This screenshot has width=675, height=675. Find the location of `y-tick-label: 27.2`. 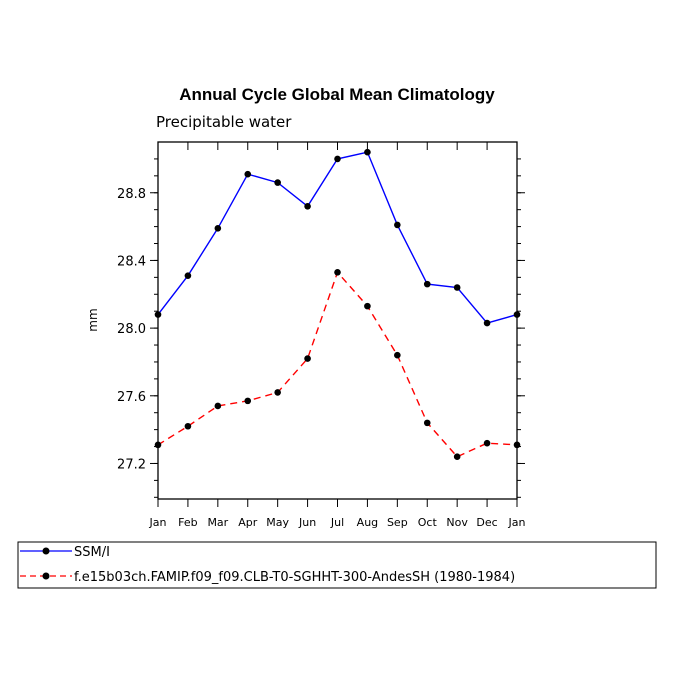

y-tick-label: 27.2 is located at coordinates (131, 464).